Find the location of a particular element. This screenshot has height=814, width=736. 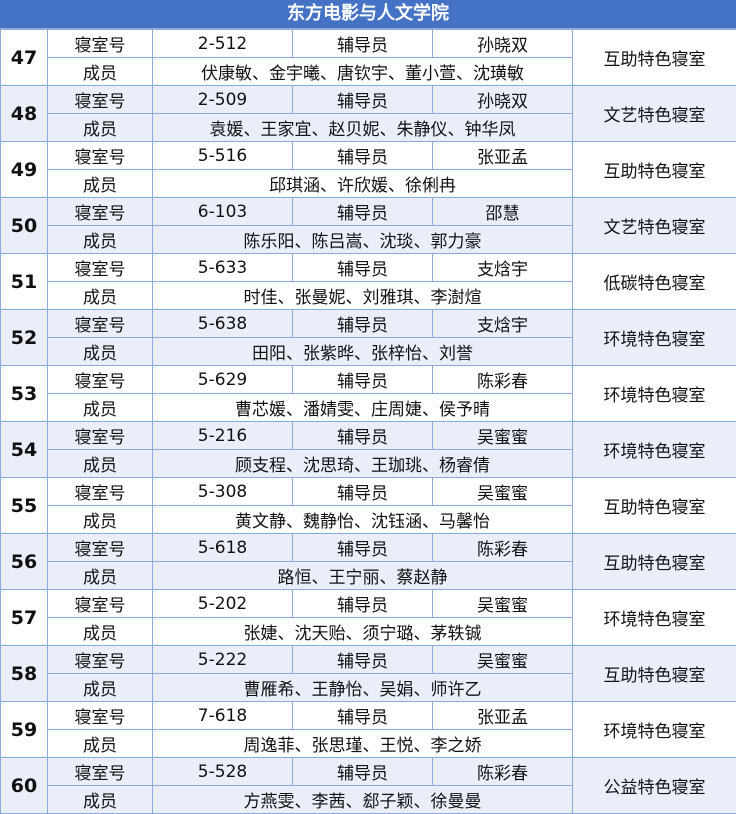

table-row: 52 寝室号 5-638 辅导员 支焓宇 环境特色寝室 is located at coordinates (368, 337).